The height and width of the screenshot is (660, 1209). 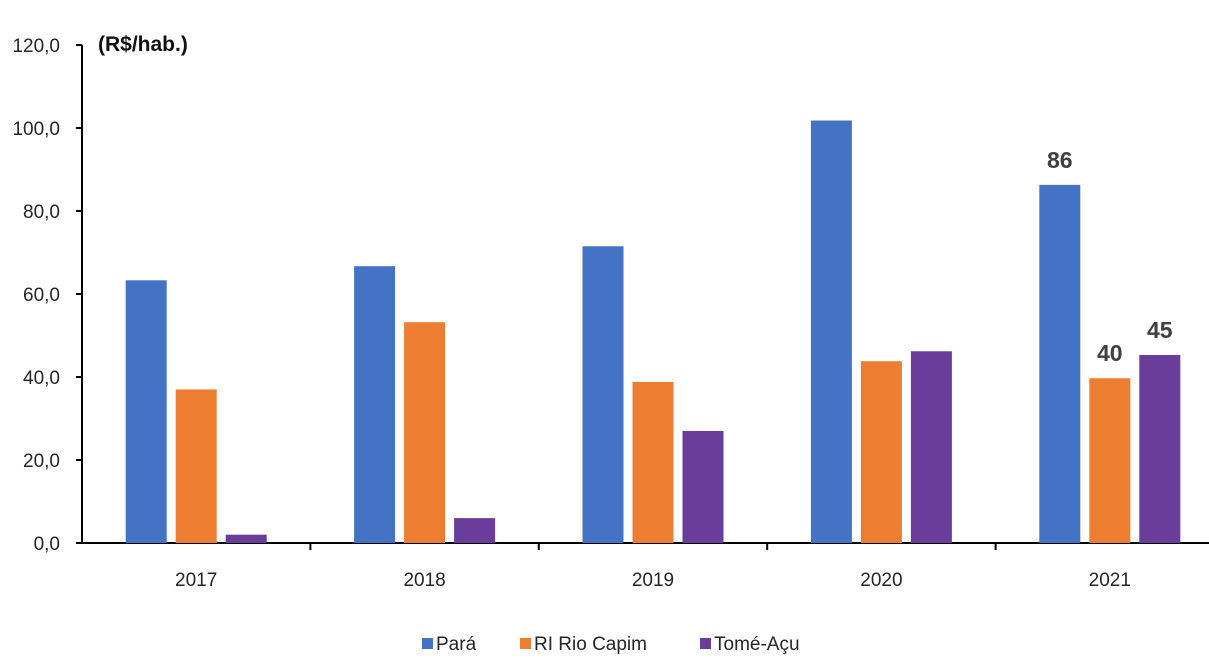 What do you see at coordinates (931, 447) in the screenshot?
I see `bar-tom-a-u-2020` at bounding box center [931, 447].